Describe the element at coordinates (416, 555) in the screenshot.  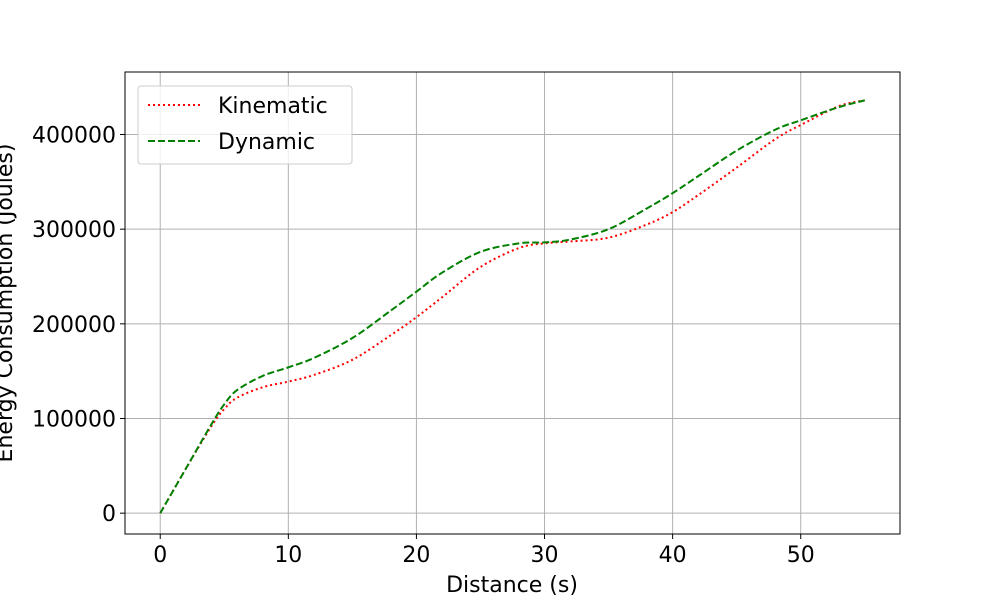
I see `x-tick-label: 20` at that location.